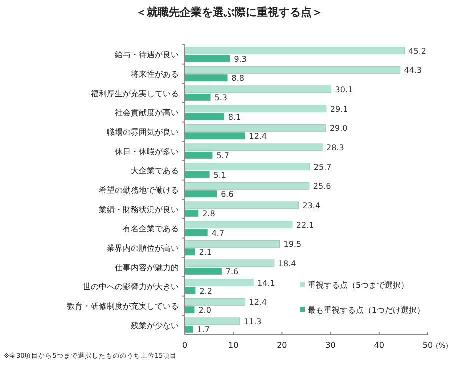 The width and height of the screenshot is (459, 382). Describe the element at coordinates (139, 209) in the screenshot. I see `y-tick-label: 業績・財務状況が良い` at that location.